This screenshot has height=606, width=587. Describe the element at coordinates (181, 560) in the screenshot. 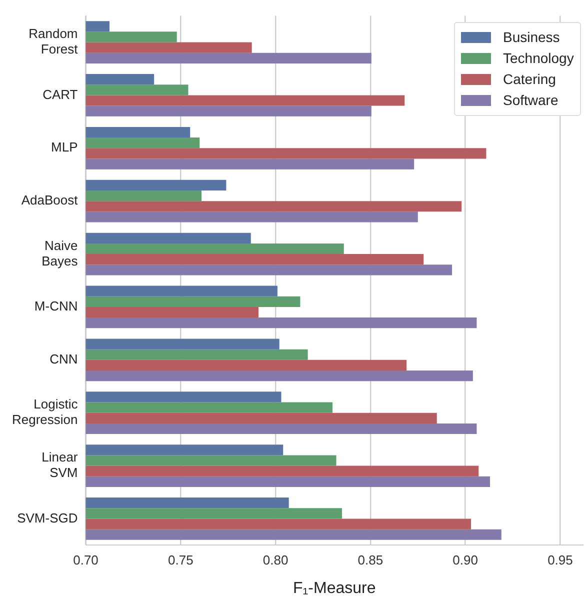

I see `x-tick-label: 0.75` at that location.